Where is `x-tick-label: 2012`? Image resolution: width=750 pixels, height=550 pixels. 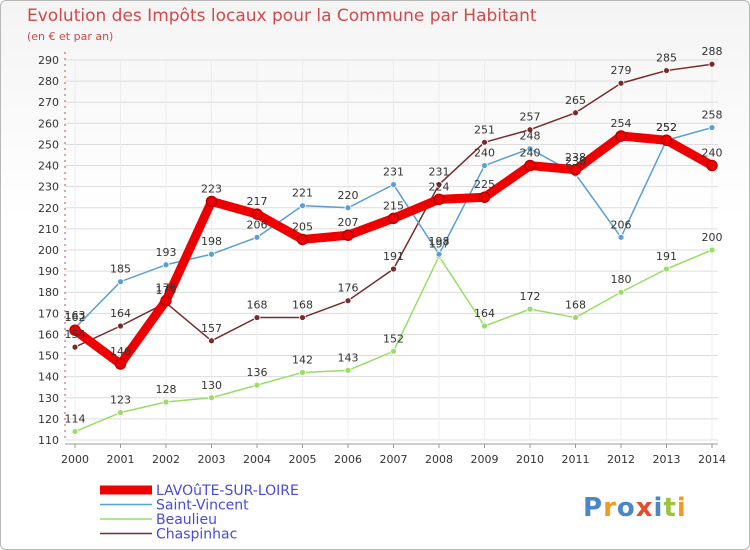
x-tick-label: 2012 is located at coordinates (621, 459).